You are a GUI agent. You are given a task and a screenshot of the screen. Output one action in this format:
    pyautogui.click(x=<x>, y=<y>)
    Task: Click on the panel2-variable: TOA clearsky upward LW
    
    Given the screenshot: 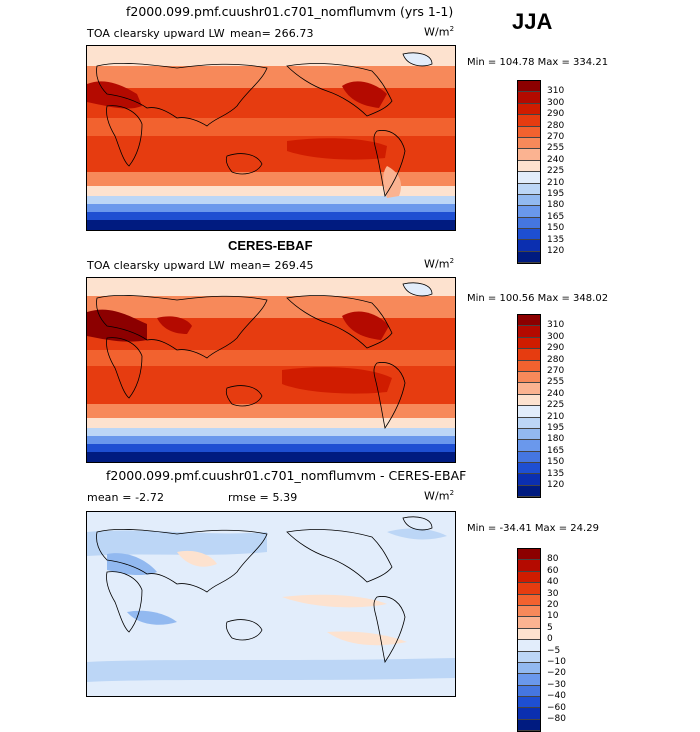 What is the action you would take?
    pyautogui.click(x=156, y=265)
    